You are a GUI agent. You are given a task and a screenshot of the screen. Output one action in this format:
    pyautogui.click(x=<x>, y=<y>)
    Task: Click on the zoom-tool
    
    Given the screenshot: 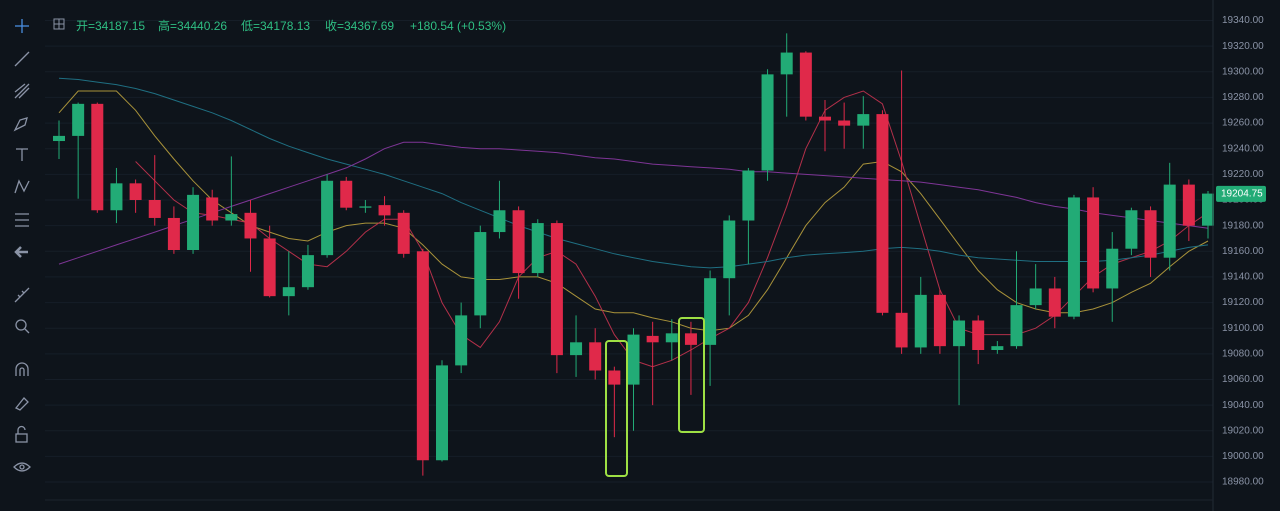 What is the action you would take?
    pyautogui.click(x=22, y=326)
    